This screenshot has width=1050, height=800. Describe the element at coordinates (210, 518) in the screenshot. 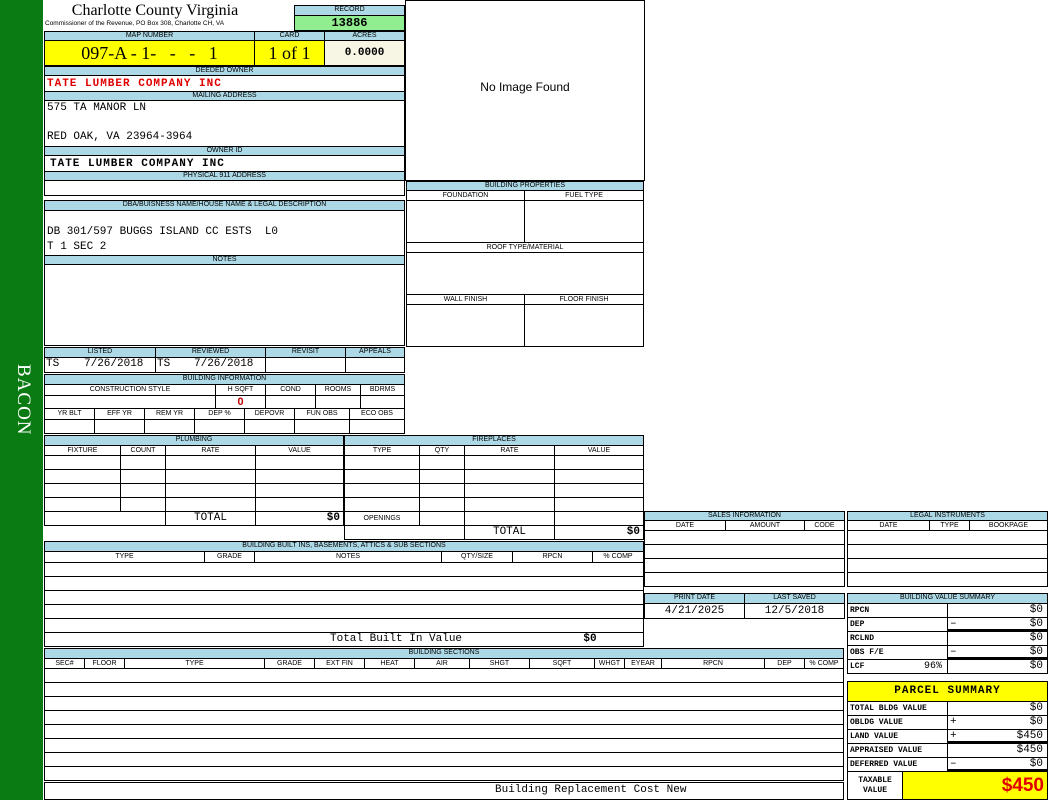

I see `plumbing-total-label: TOTAL` at that location.